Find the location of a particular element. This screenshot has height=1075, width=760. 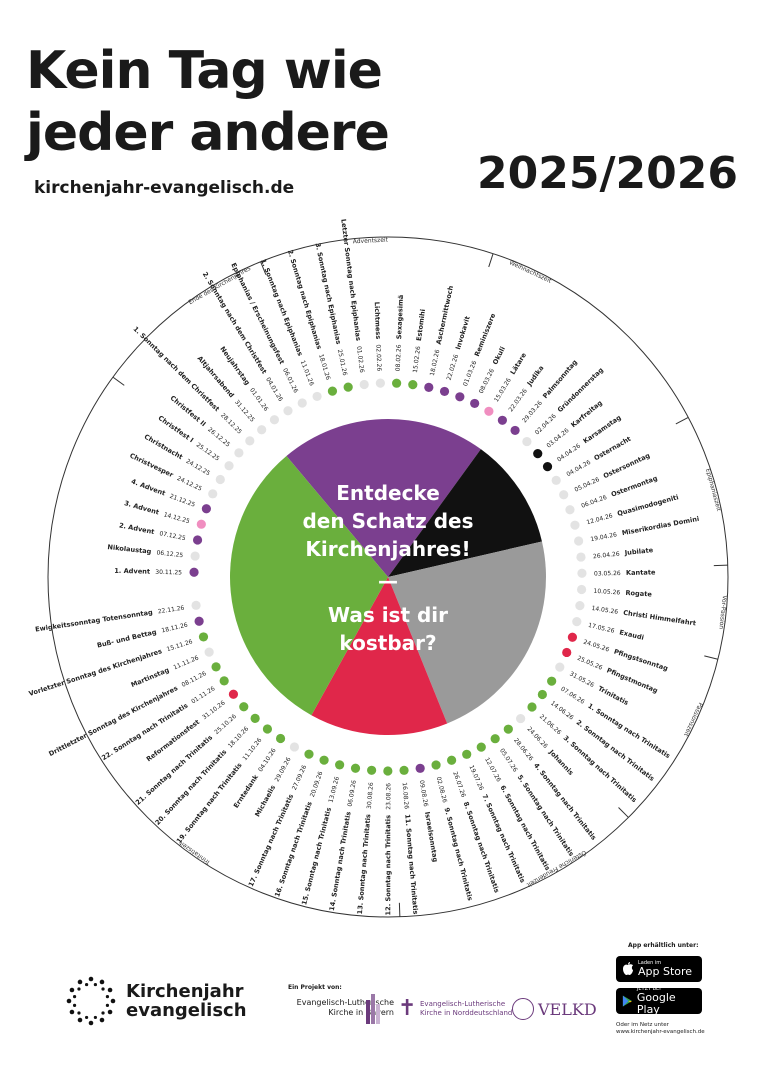

app-store-button: Laden im App Store is located at coordinates (659, 969).